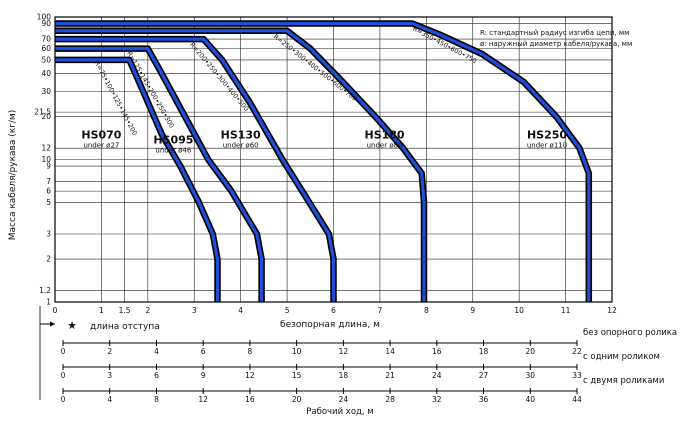 This screenshot has height=429, width=700. I want to click on x-tick-label-11: 10, so click(519, 310).